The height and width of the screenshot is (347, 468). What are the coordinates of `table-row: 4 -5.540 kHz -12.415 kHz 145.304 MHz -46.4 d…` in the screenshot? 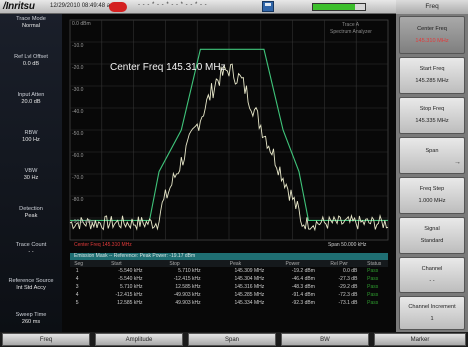 It's located at (229, 279).